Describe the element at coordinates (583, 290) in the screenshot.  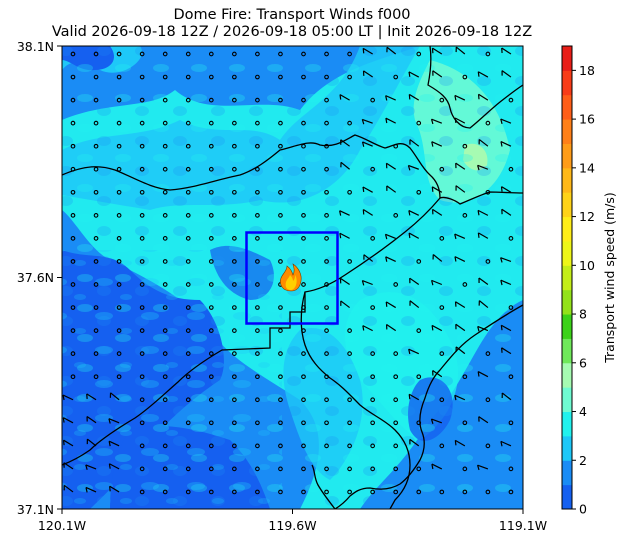
I see `colorbar-ticks: 0 2 4 6 8 10 12 14 16 18` at that location.